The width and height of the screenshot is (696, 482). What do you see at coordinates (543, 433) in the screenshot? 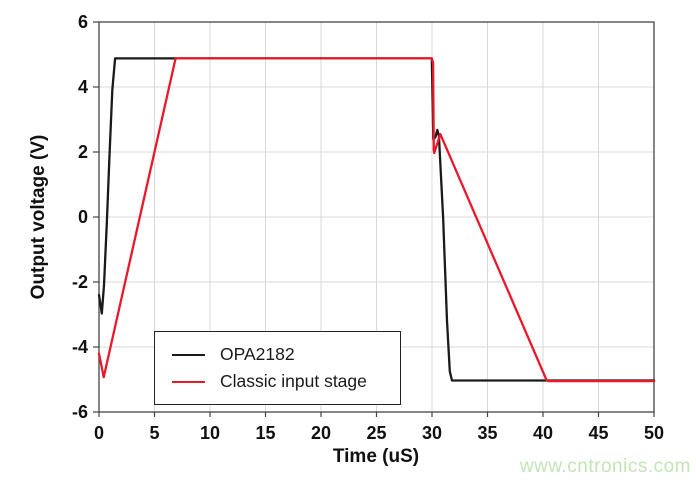
I see `x-tick-label: 40` at bounding box center [543, 433].